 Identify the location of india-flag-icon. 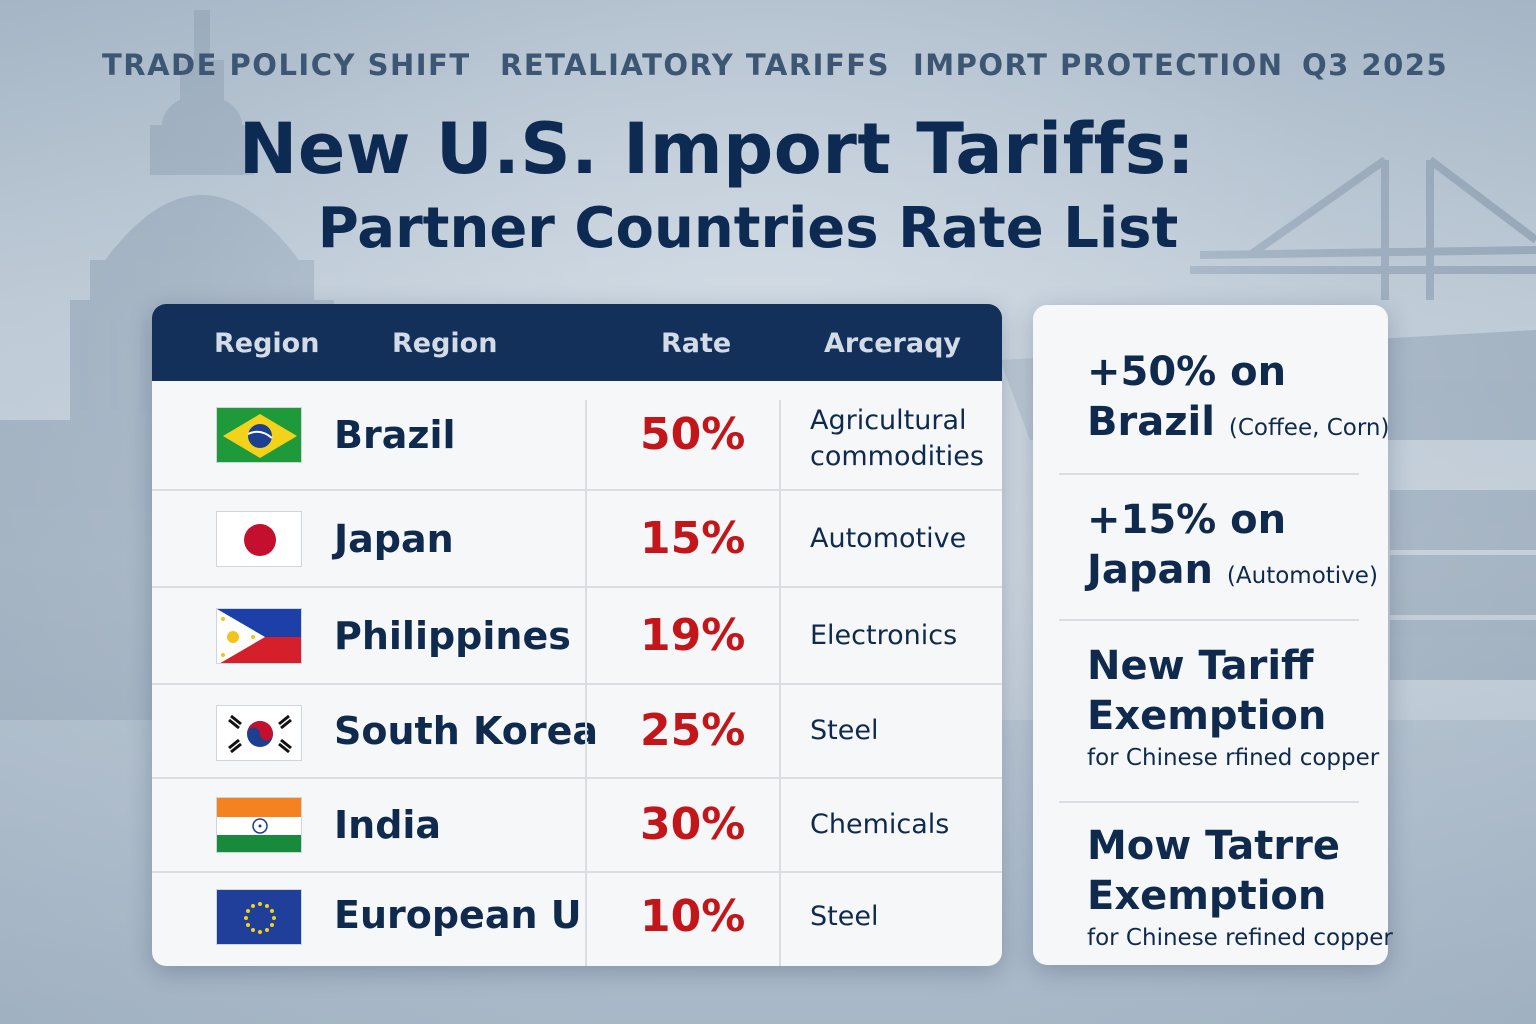
(259, 825).